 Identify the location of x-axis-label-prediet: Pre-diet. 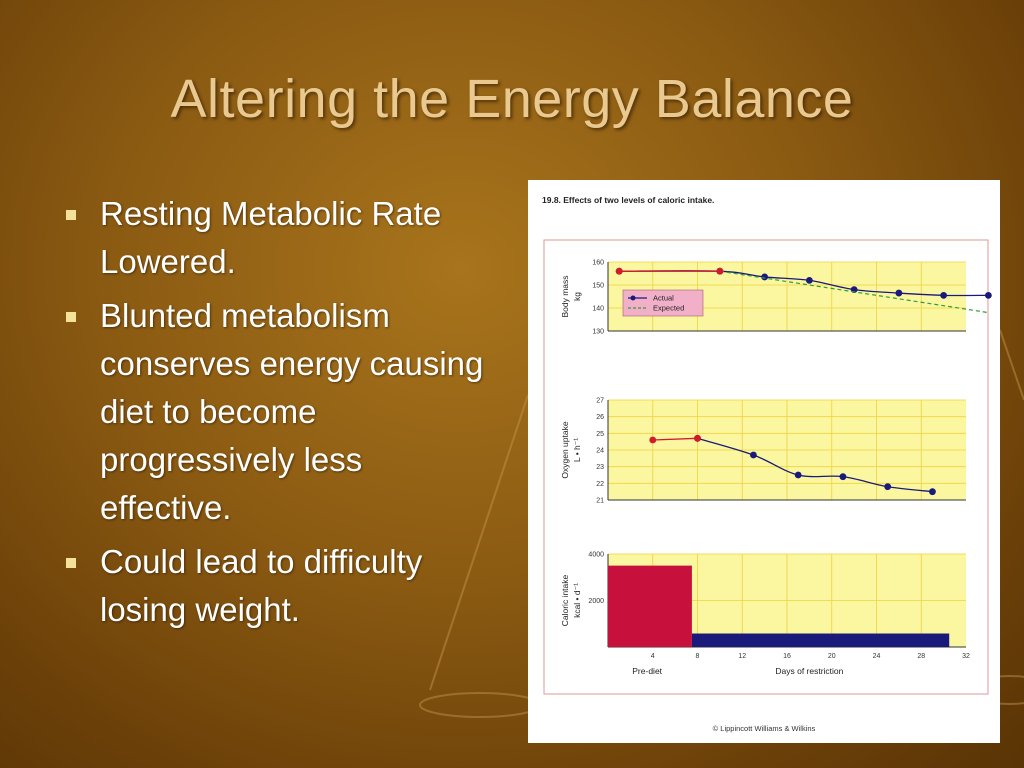
(647, 671).